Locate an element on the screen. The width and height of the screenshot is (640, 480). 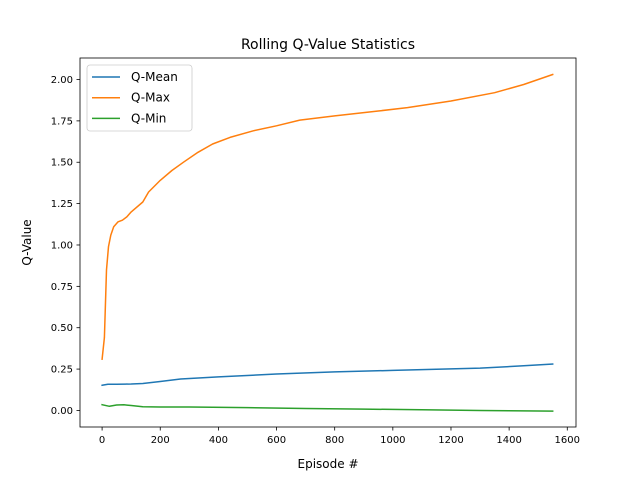
x-axis-ticks: 0 200 400 600 800 1000 1200 1400 1600 is located at coordinates (339, 436).